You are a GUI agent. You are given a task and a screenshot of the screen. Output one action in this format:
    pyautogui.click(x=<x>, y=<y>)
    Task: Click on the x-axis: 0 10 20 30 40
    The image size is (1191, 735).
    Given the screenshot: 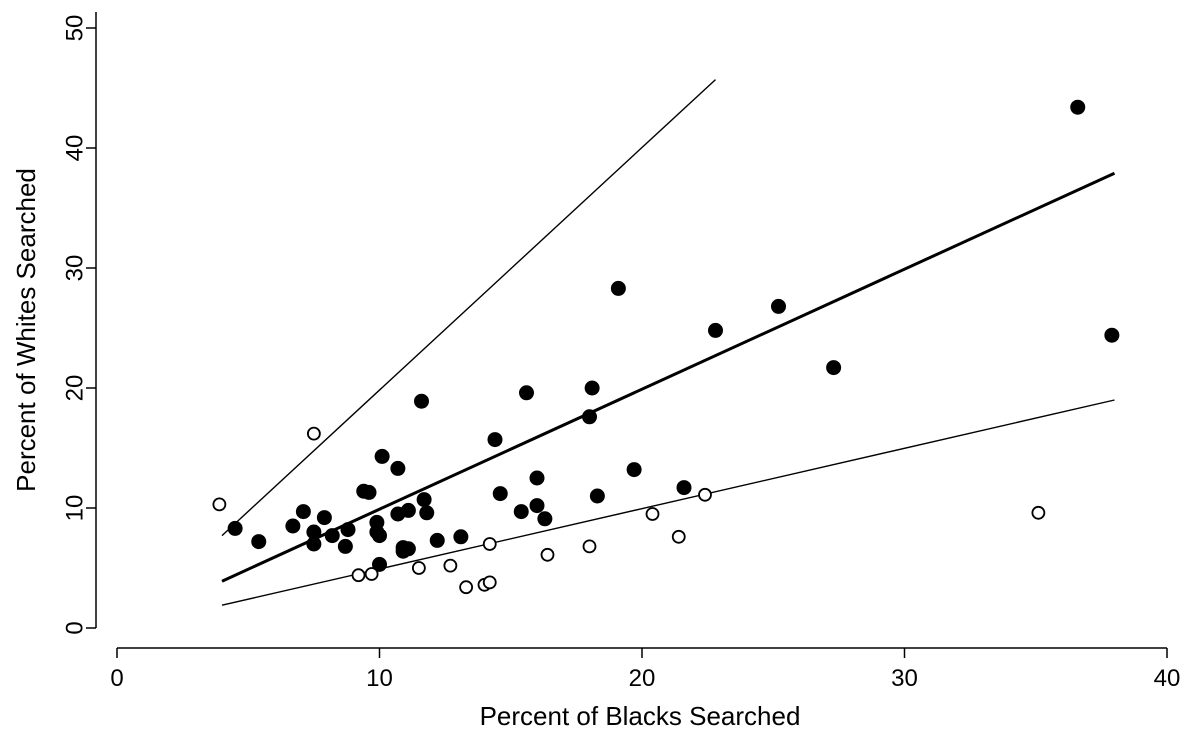 What is the action you would take?
    pyautogui.click(x=645, y=669)
    